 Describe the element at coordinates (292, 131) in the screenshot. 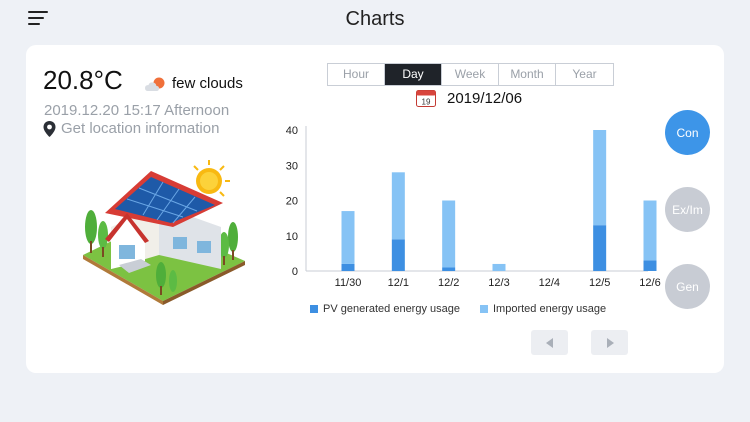

I see `y-tick-label: 40` at that location.